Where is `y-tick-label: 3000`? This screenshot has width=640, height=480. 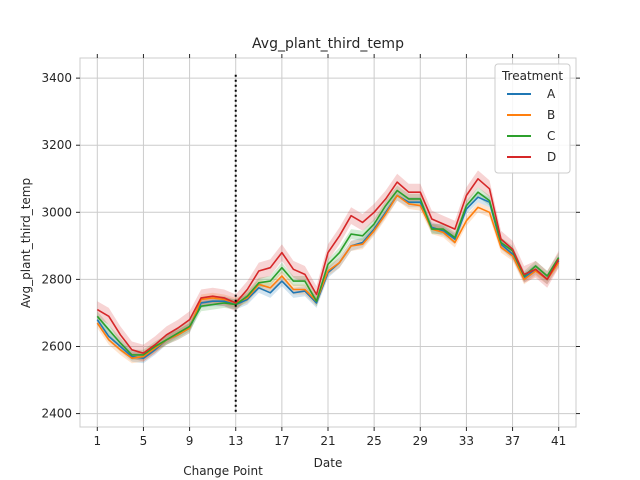 y-tick-label: 3000 is located at coordinates (56, 212).